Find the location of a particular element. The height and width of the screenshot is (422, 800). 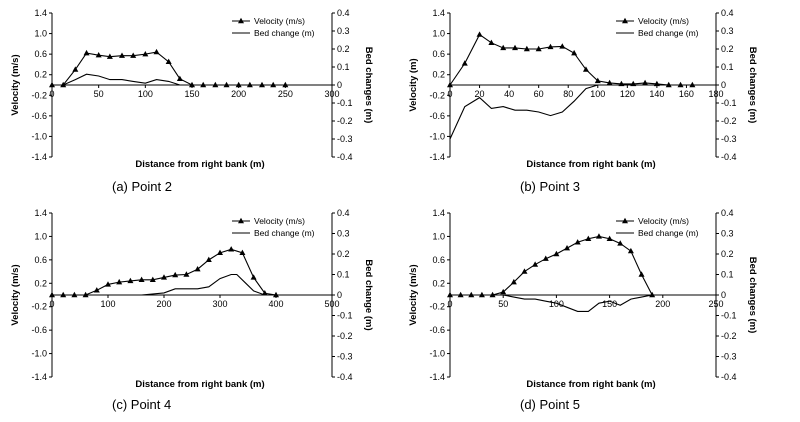

x-tick-label: 250 is located at coordinates (715, 304).